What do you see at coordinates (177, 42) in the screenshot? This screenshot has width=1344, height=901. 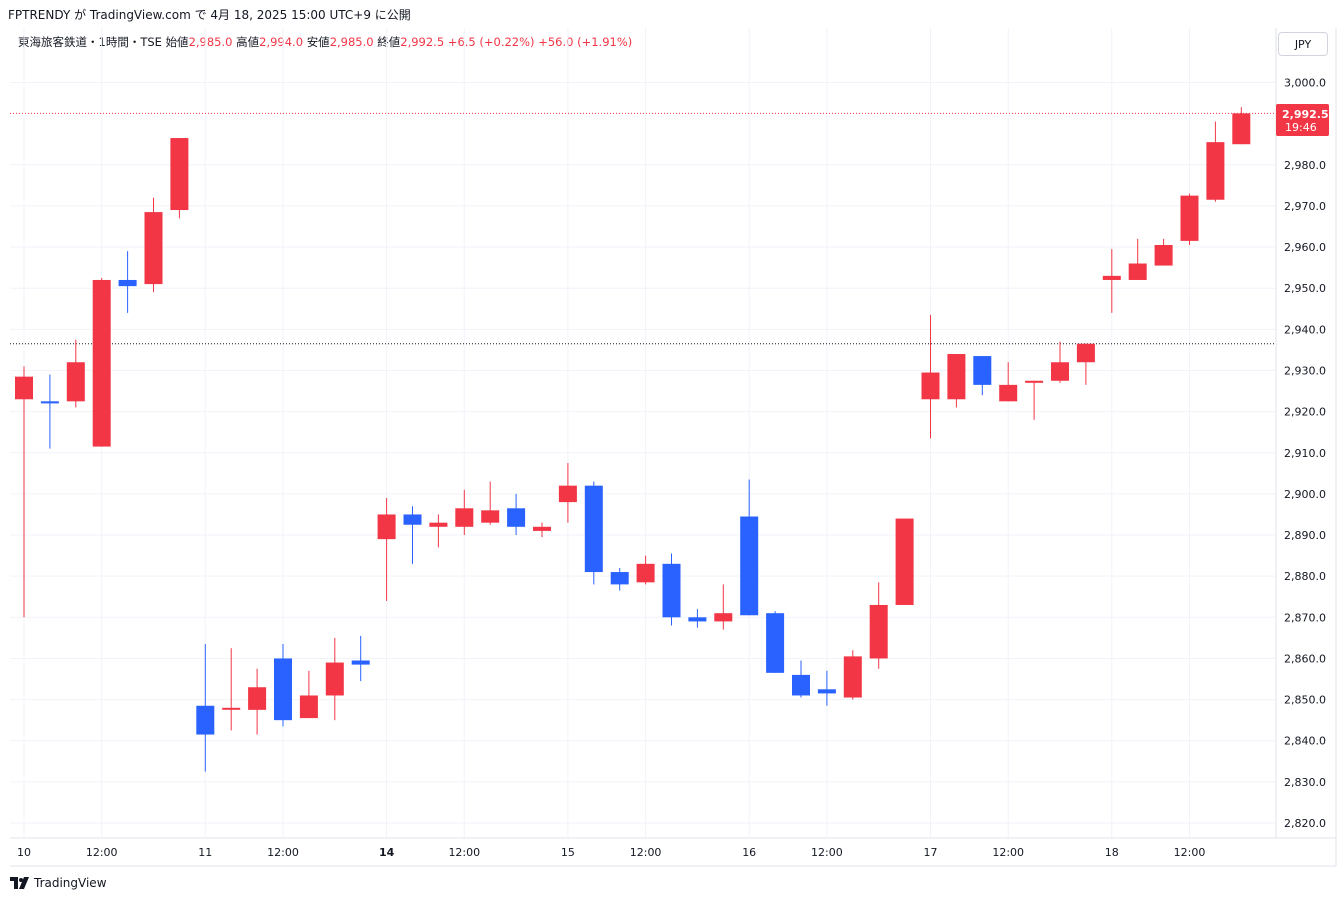 I see `open-label: 始値` at bounding box center [177, 42].